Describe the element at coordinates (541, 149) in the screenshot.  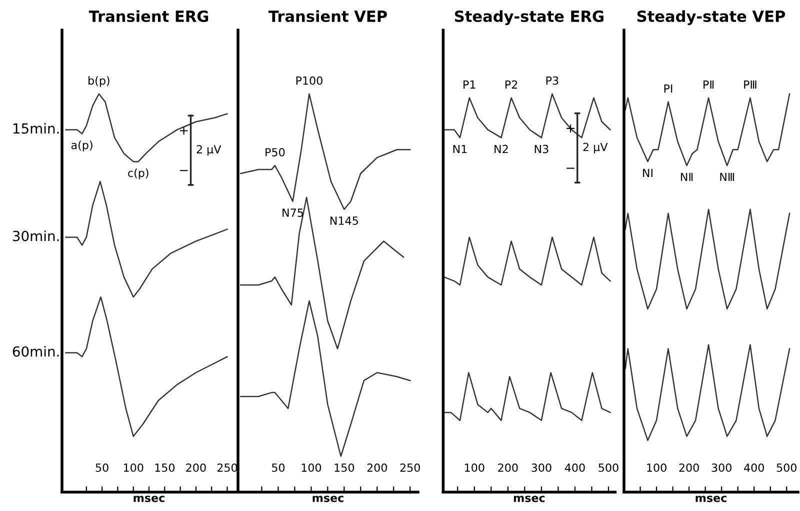
I see `annotation: N3` at that location.